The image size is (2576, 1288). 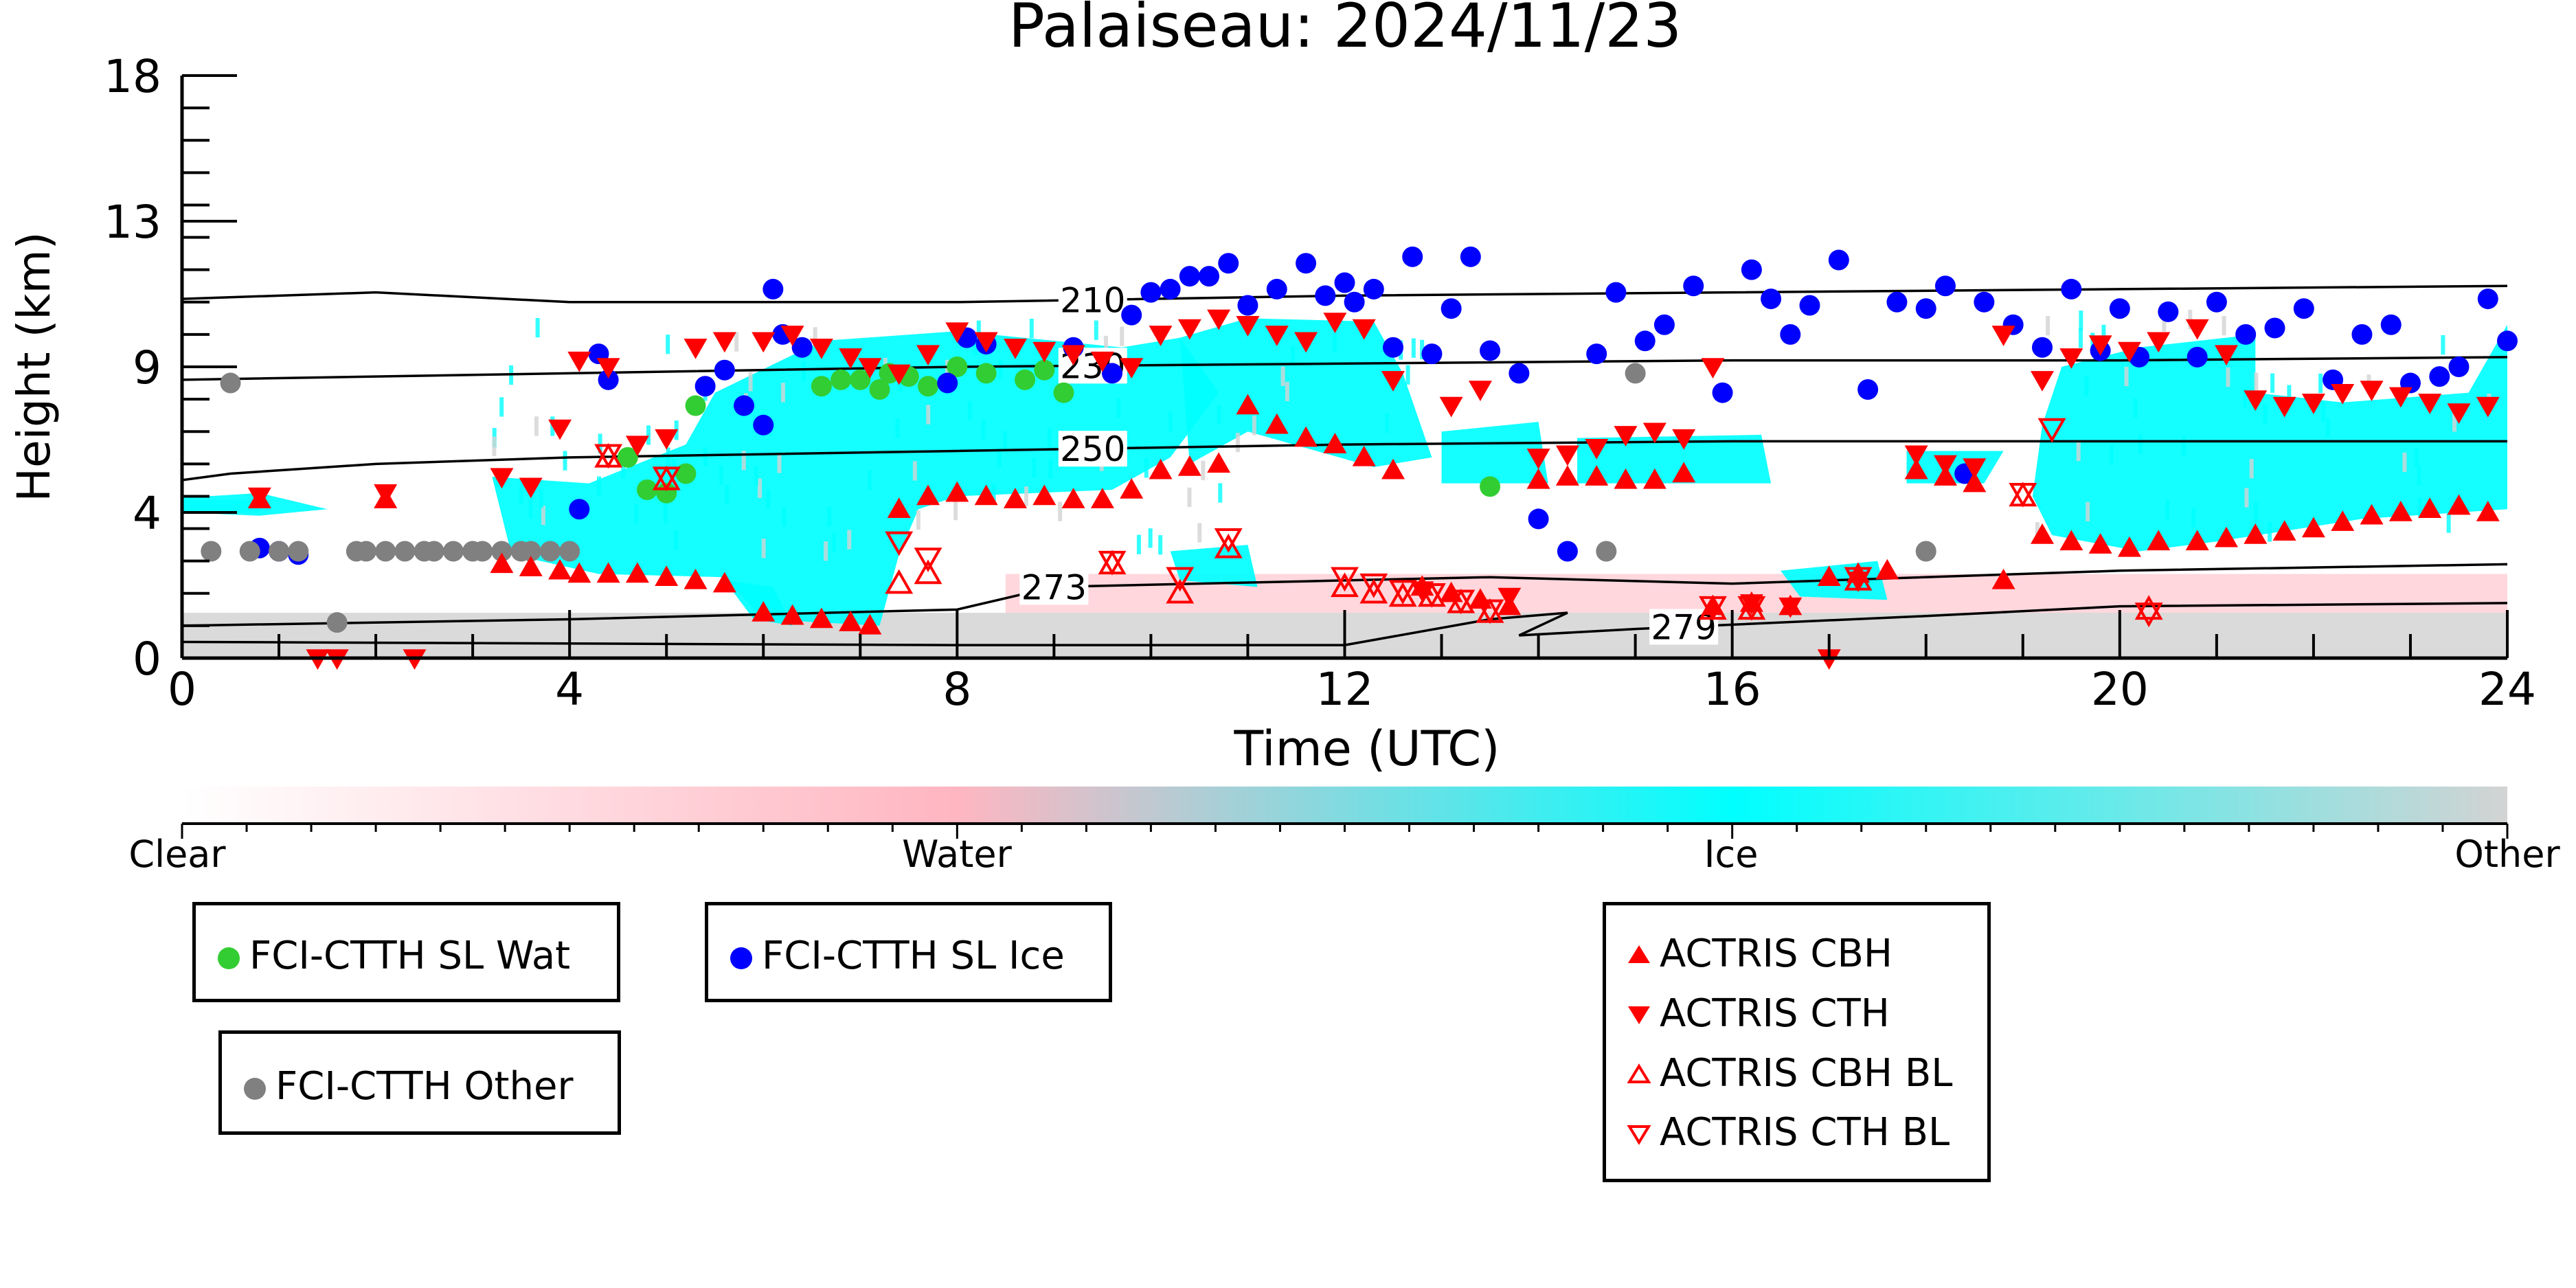 What do you see at coordinates (419, 1082) in the screenshot?
I see `legend-box-other: FCI-CTTH Other` at bounding box center [419, 1082].